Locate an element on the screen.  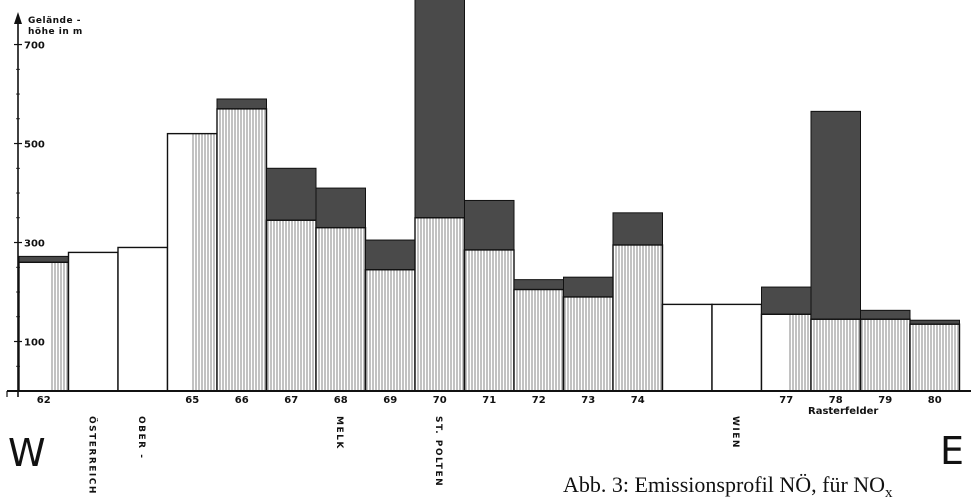
direction-west-label: W is located at coordinates (27, 453).